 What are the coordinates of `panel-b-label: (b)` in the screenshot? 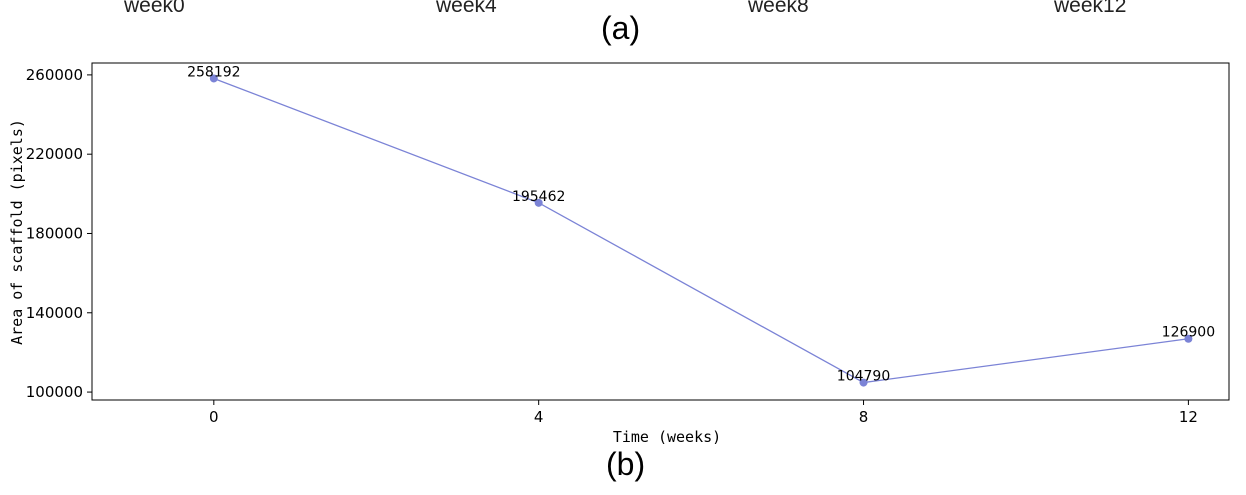 It's located at (626, 464).